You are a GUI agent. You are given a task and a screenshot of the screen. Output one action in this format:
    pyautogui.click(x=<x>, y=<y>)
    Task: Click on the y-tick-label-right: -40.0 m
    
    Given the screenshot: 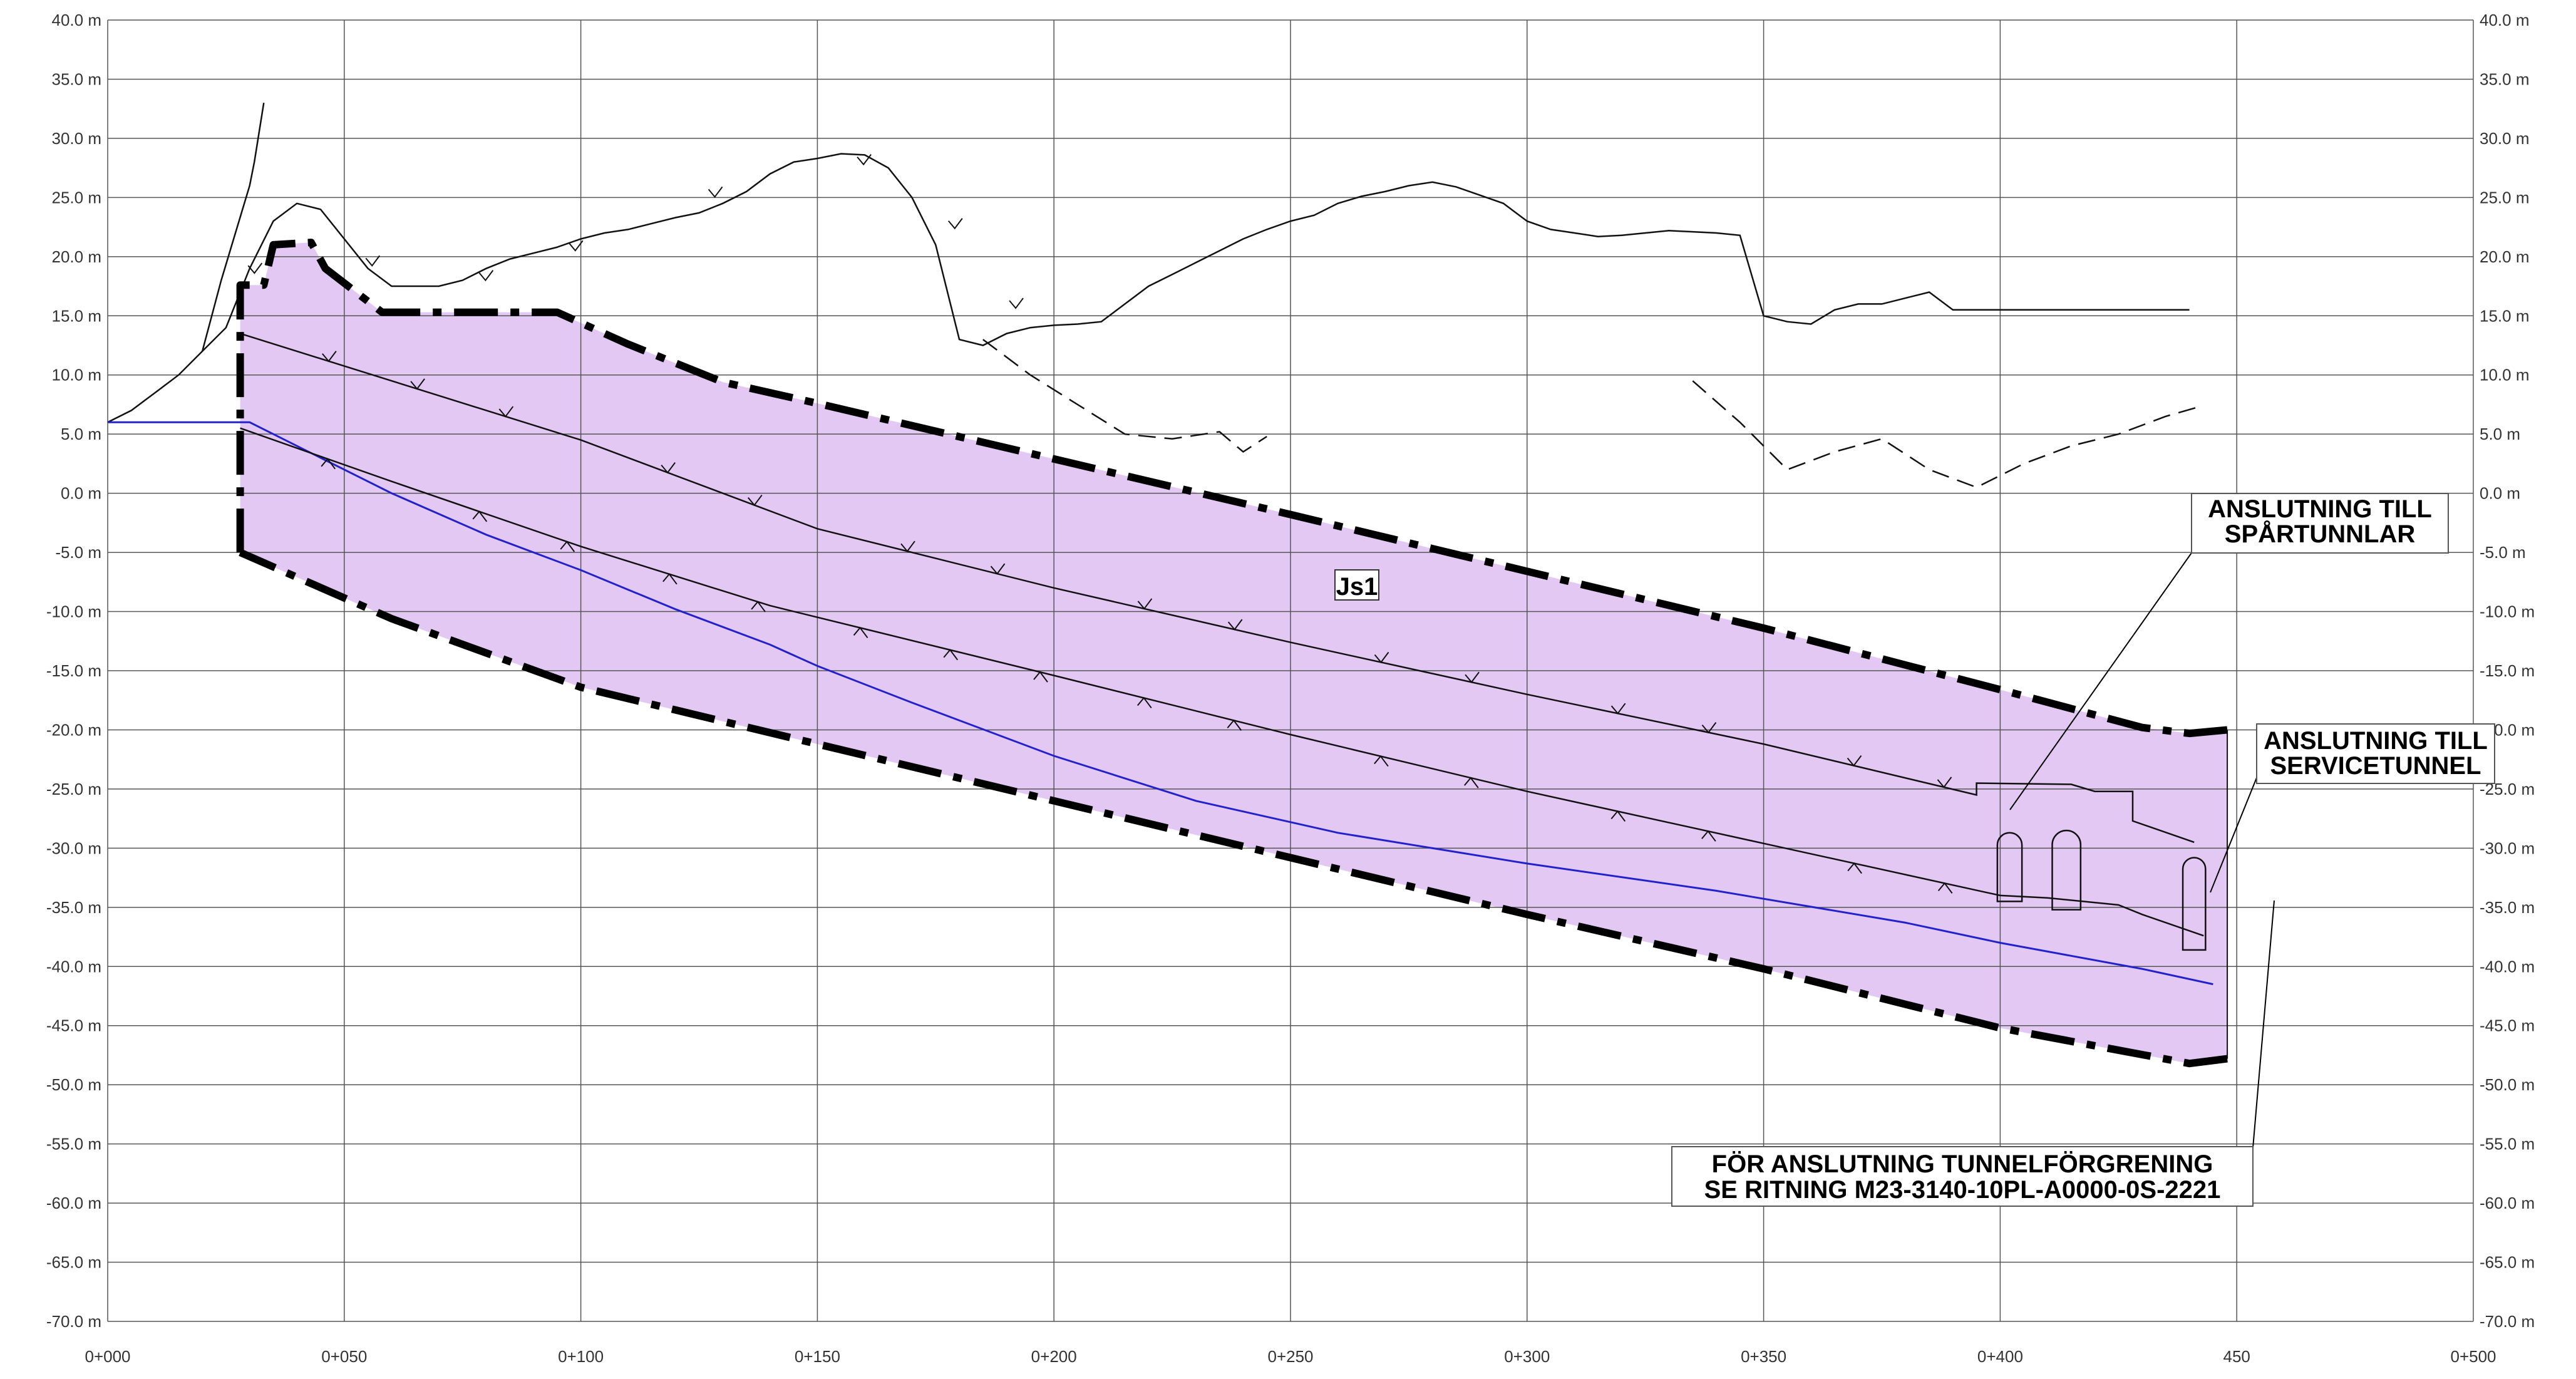 What is the action you would take?
    pyautogui.click(x=2507, y=966)
    